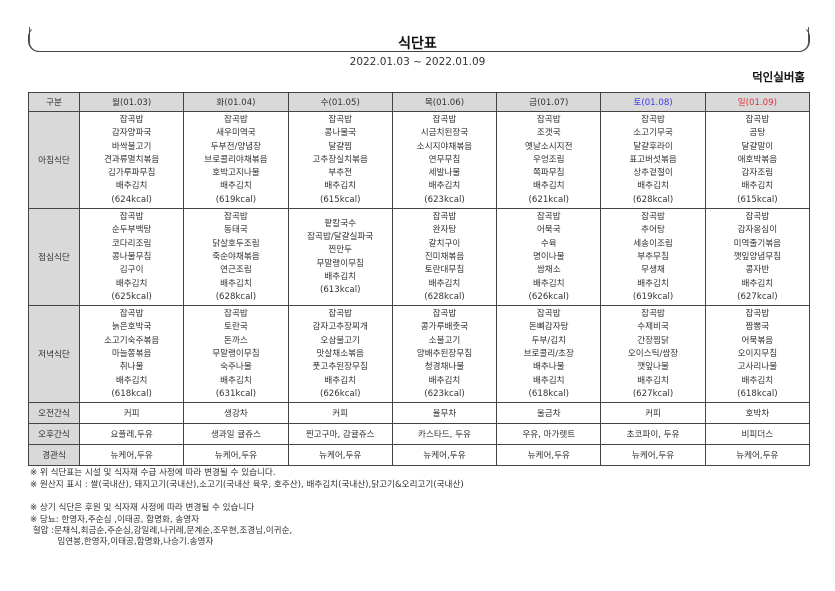 The image size is (835, 591). What do you see at coordinates (131, 146) in the screenshot?
I see `menu-item: 바싹불고기` at bounding box center [131, 146].